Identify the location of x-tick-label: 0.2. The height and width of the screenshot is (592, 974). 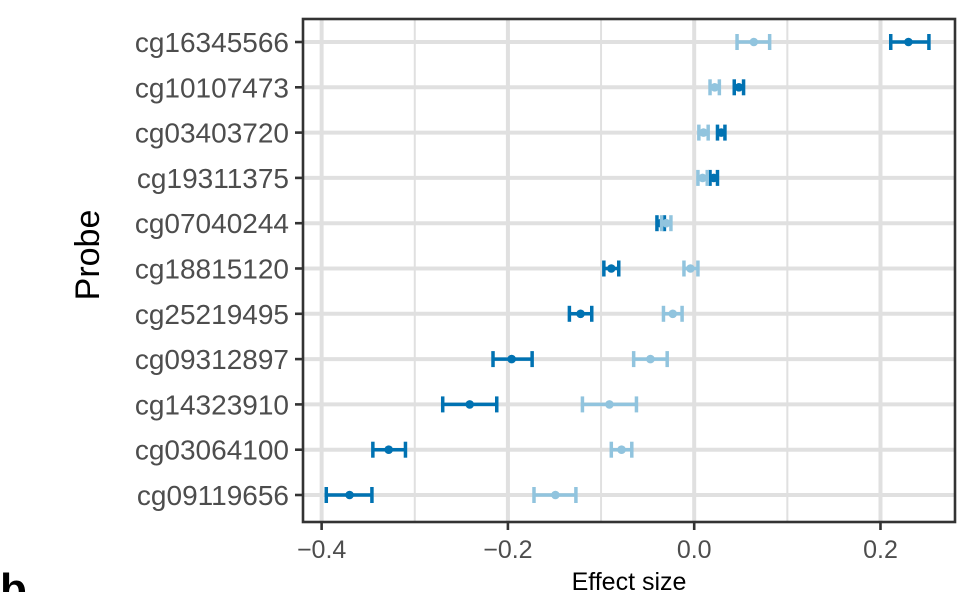
(880, 550).